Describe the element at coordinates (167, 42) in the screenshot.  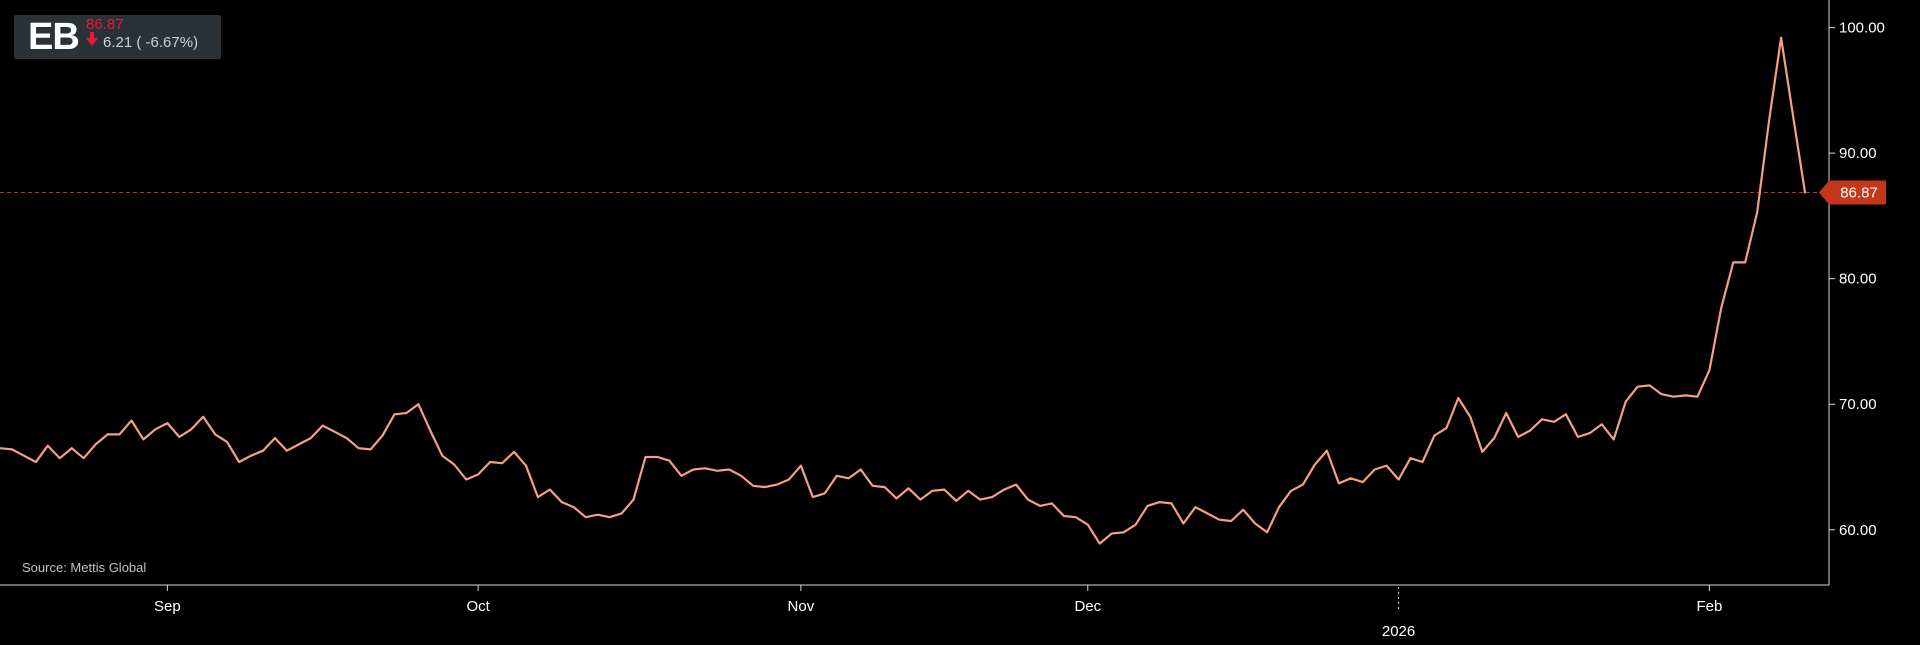
I see `price-change-percent: ( -6.67%)` at that location.